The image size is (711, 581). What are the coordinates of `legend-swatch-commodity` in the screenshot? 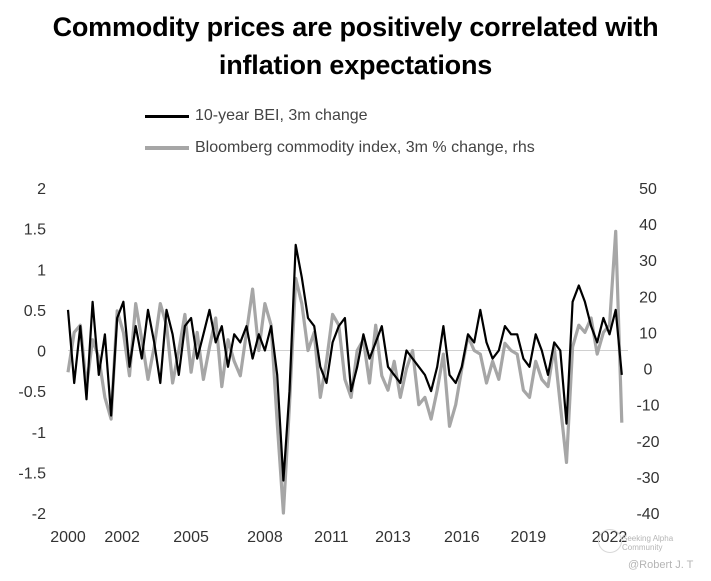 It's located at (167, 148).